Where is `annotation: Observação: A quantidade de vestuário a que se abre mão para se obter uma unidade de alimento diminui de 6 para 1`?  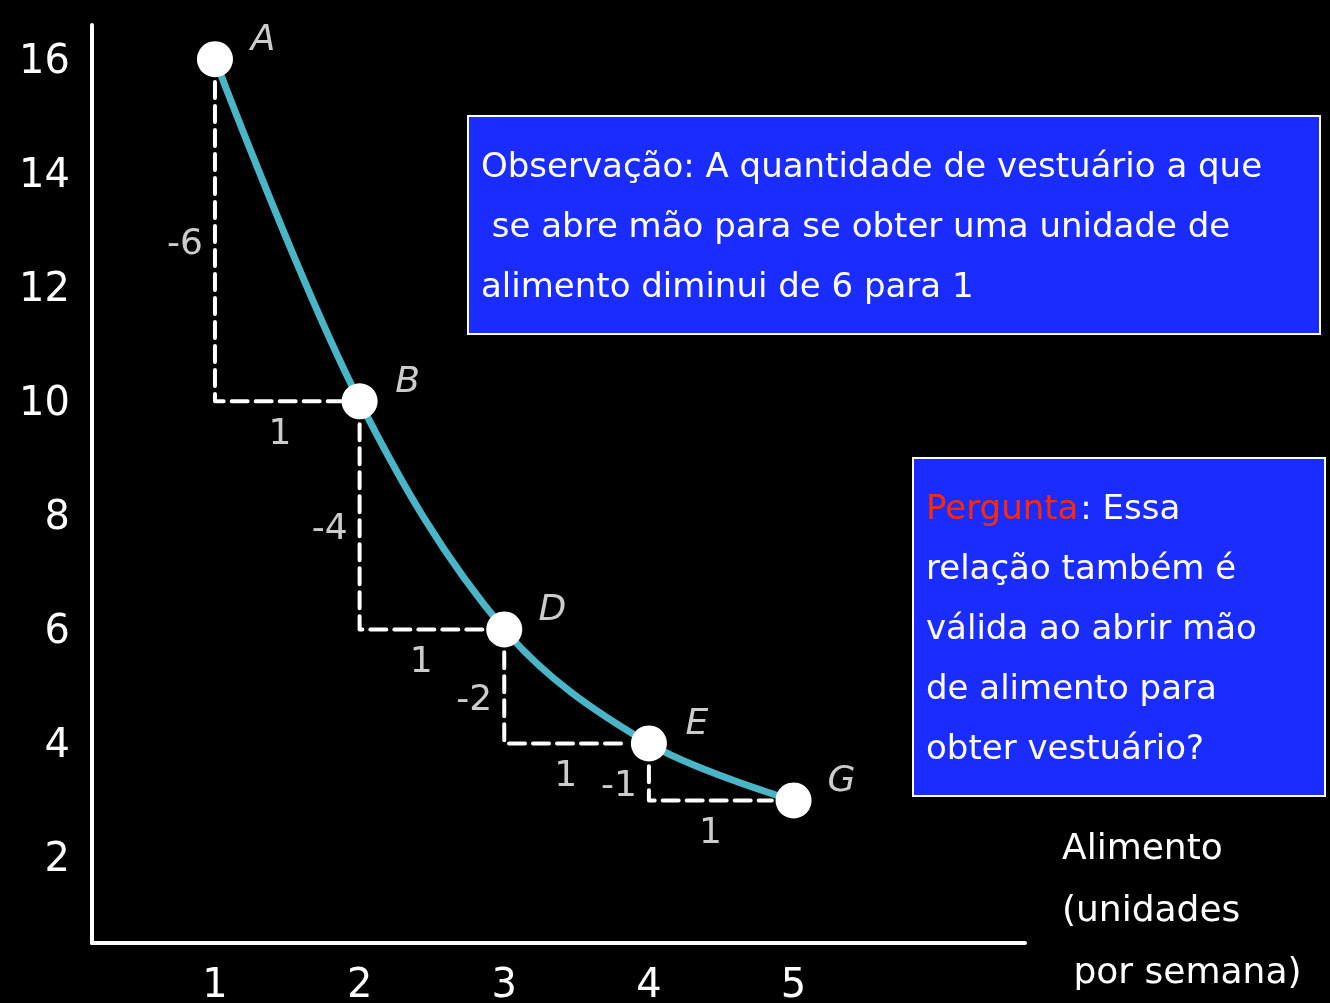 annotation: Observação: A quantidade de vestuário a que se abre mão para se obter uma unidade de alimento diminui de 6 para 1 is located at coordinates (872, 225).